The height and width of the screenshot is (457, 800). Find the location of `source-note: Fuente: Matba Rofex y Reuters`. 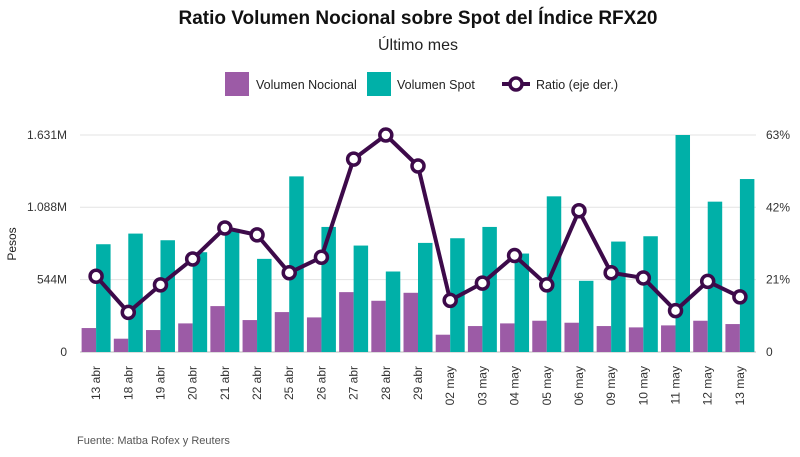

source-note: Fuente: Matba Rofex y Reuters is located at coordinates (153, 441).